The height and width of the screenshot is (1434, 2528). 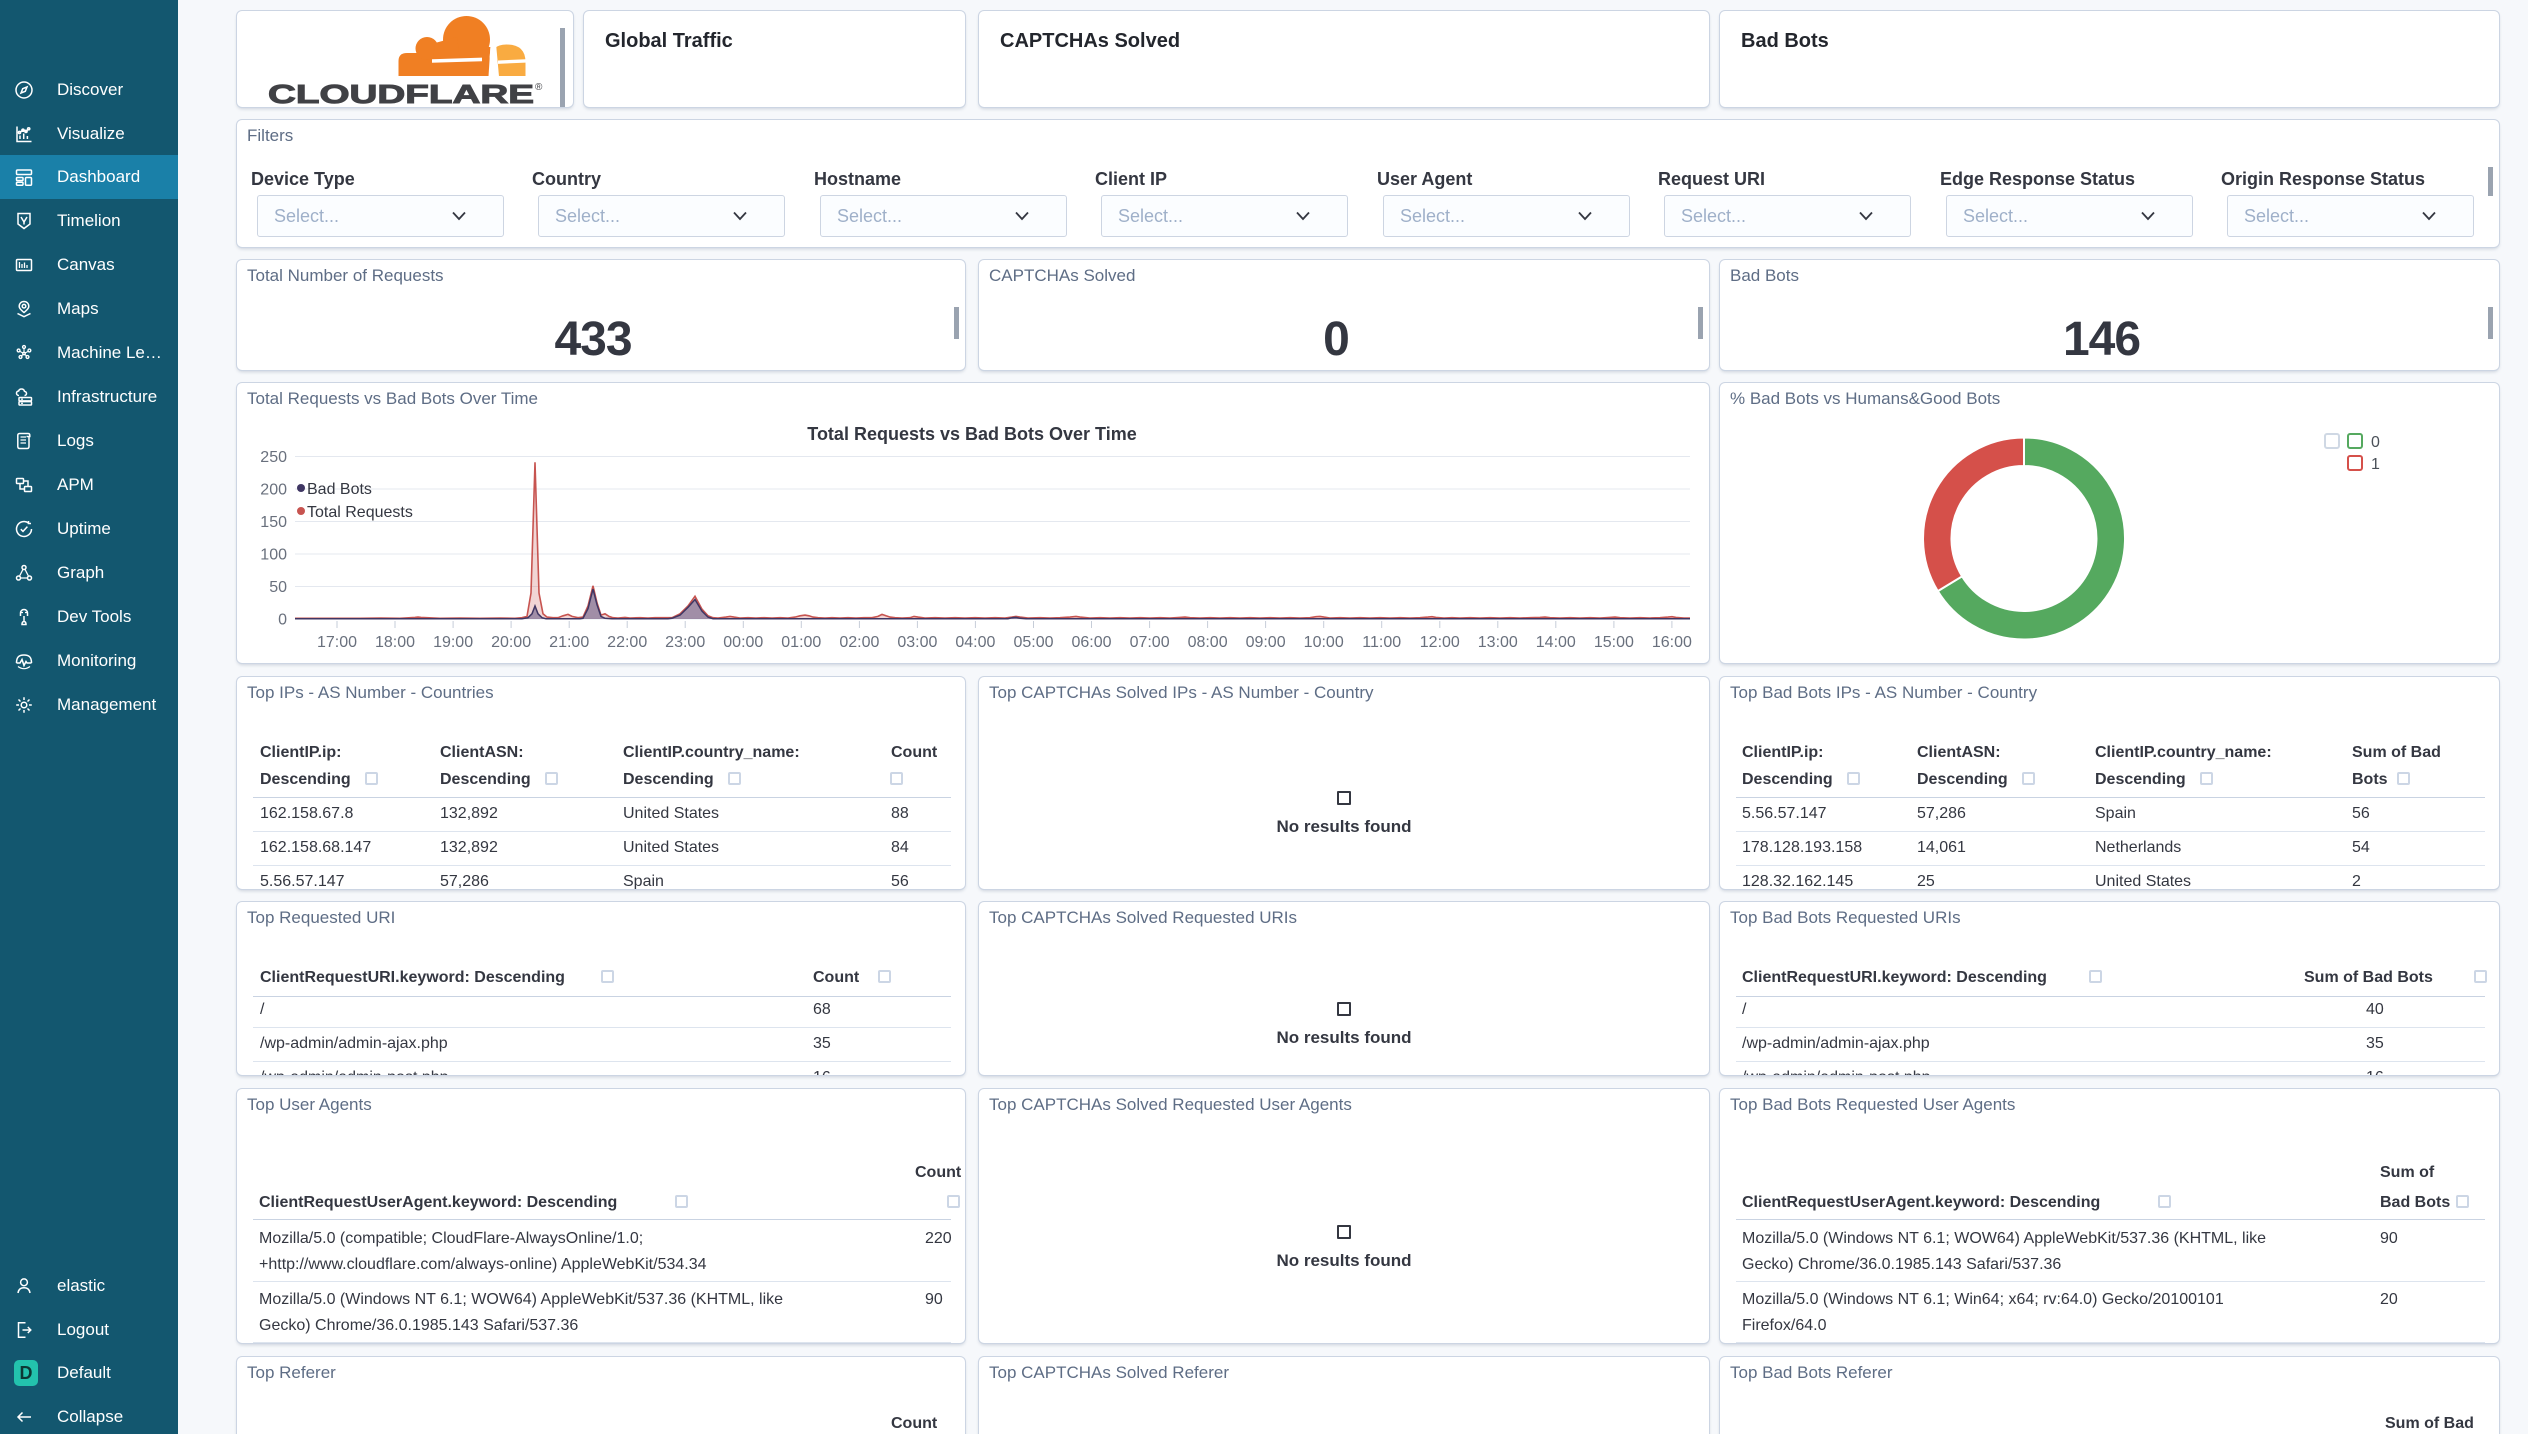 I want to click on svg-text: 13:00, so click(x=1498, y=642).